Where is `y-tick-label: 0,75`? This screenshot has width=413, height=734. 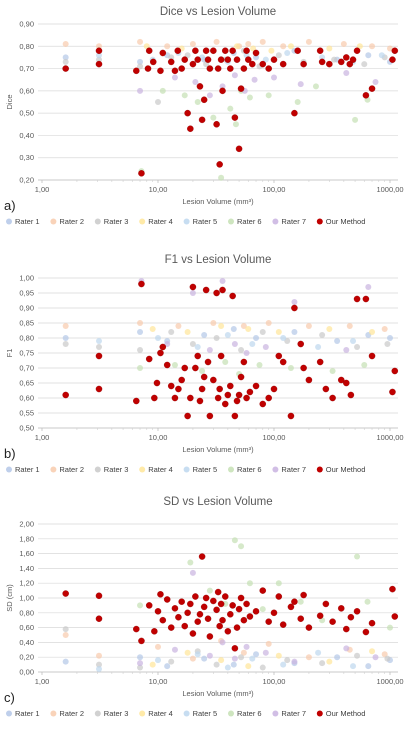
y-tick-label: 0,75 is located at coordinates (26, 353).